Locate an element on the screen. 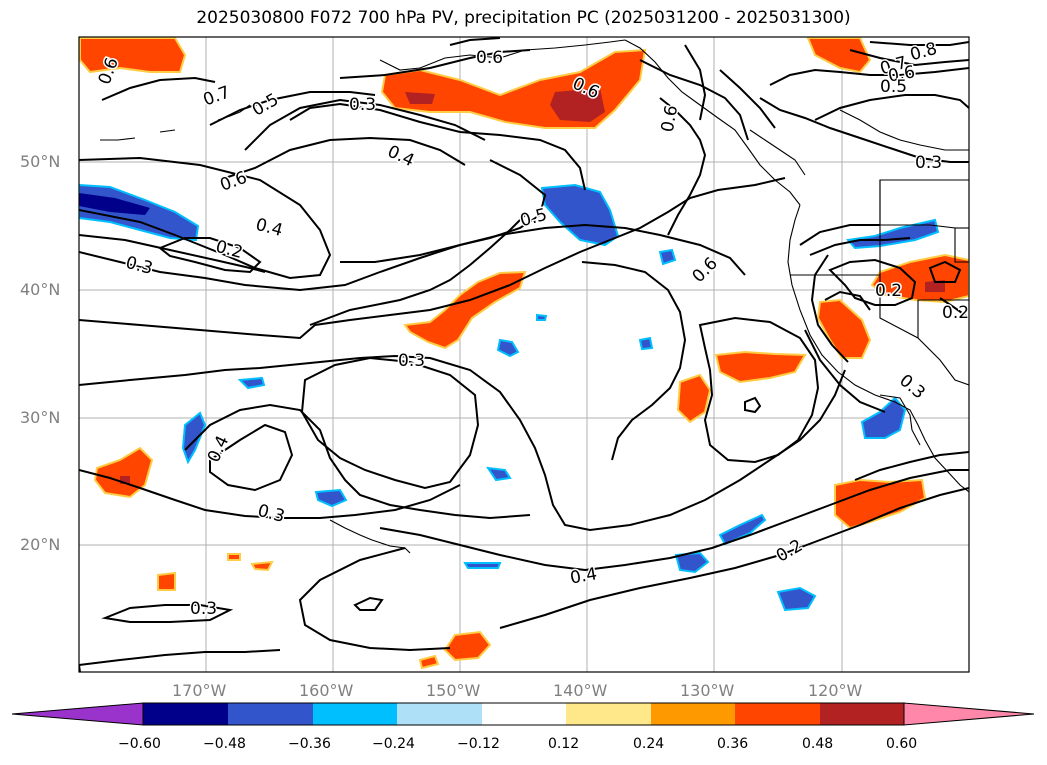 This screenshot has height=765, width=1047. lon-label: 170°W is located at coordinates (199, 690).